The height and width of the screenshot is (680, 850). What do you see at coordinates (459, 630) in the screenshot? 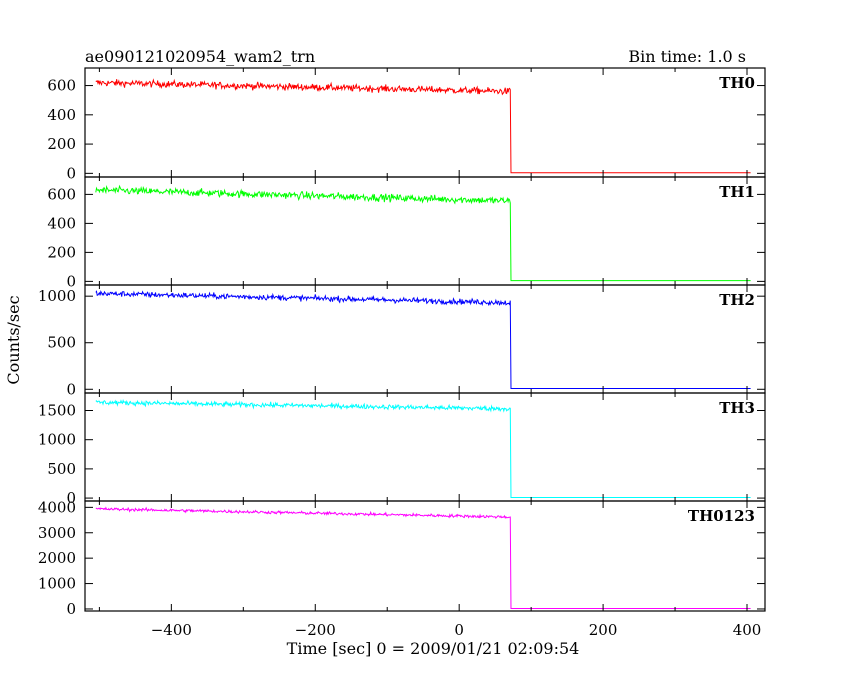
I see `x-tick-label: 0` at bounding box center [459, 630].